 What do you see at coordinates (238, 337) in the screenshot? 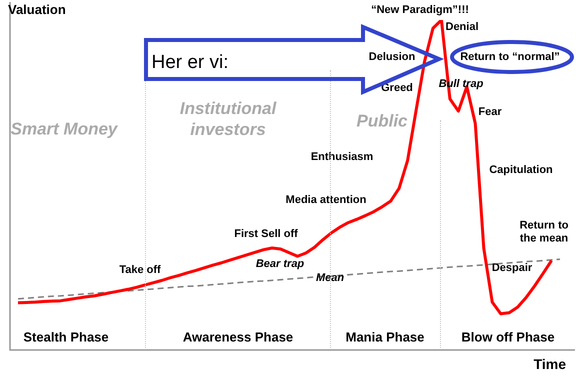
I see `annotation: Awareness Phase` at bounding box center [238, 337].